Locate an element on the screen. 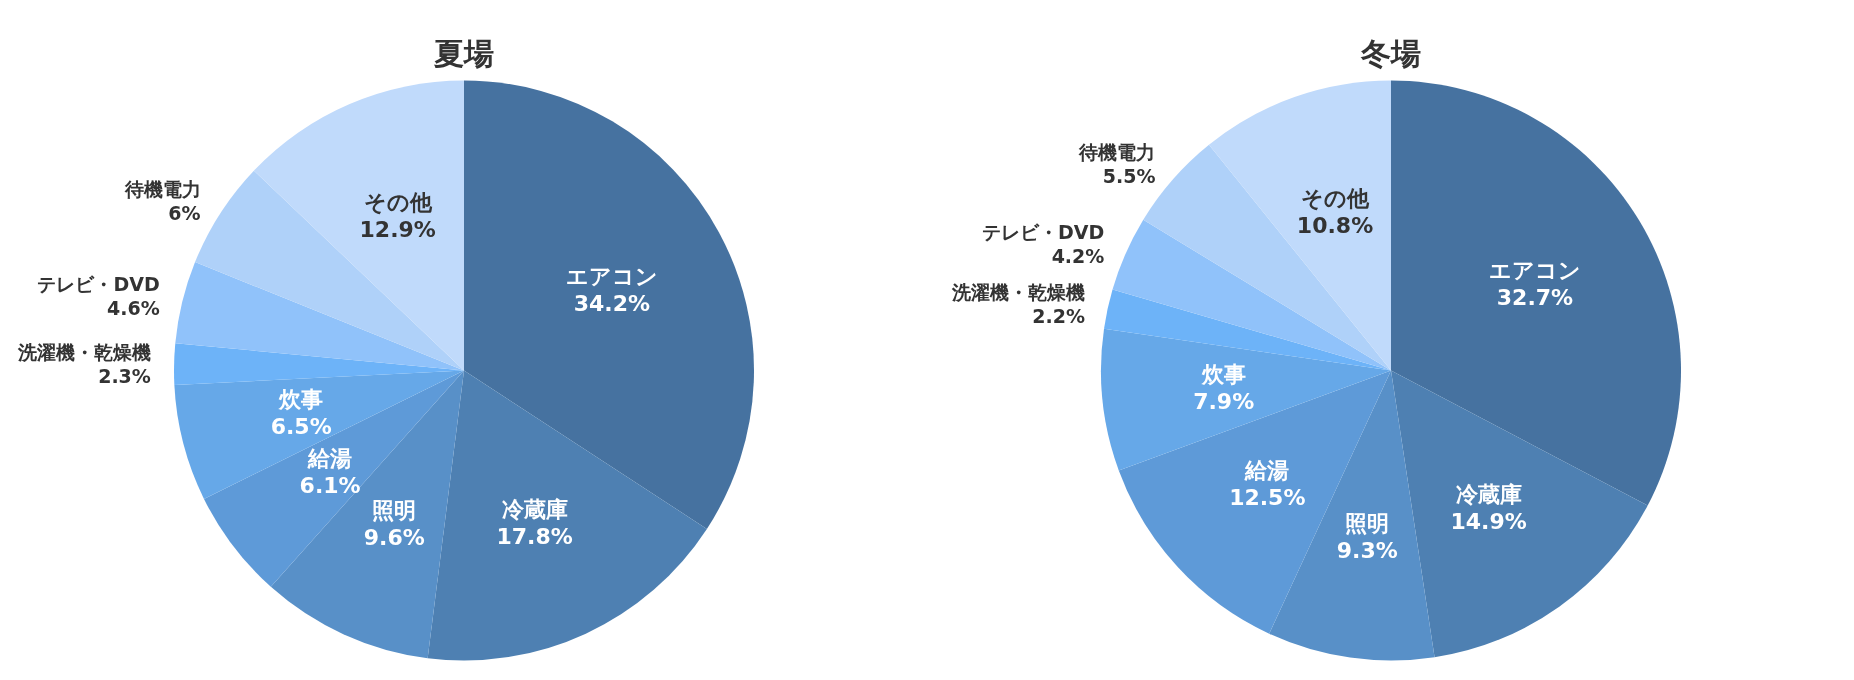  chart-title: 夏場 is located at coordinates (463, 53).